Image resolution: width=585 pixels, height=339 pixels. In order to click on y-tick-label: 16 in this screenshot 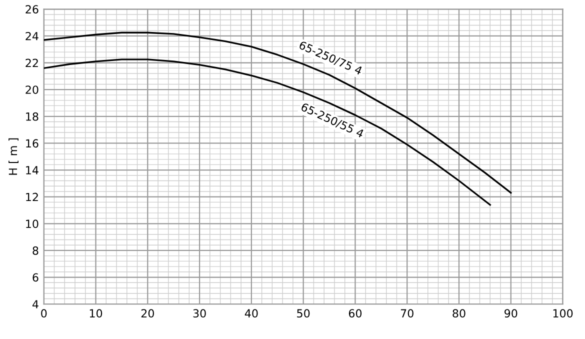, I will do `click(32, 143)`.